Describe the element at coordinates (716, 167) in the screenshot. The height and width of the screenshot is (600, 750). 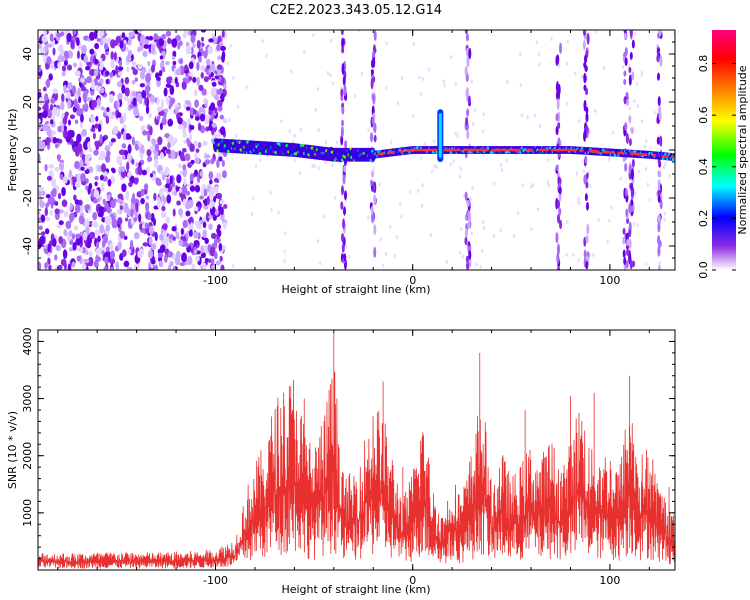
I see `colorbar-ticks: 0.0 0.2 0.4 0.6 0.8` at that location.